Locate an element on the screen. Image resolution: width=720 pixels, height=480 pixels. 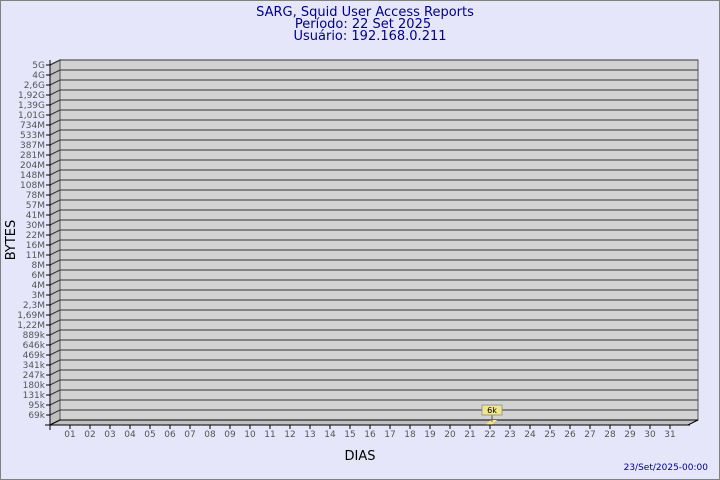
y-tick-label: 57M is located at coordinates (35, 206).